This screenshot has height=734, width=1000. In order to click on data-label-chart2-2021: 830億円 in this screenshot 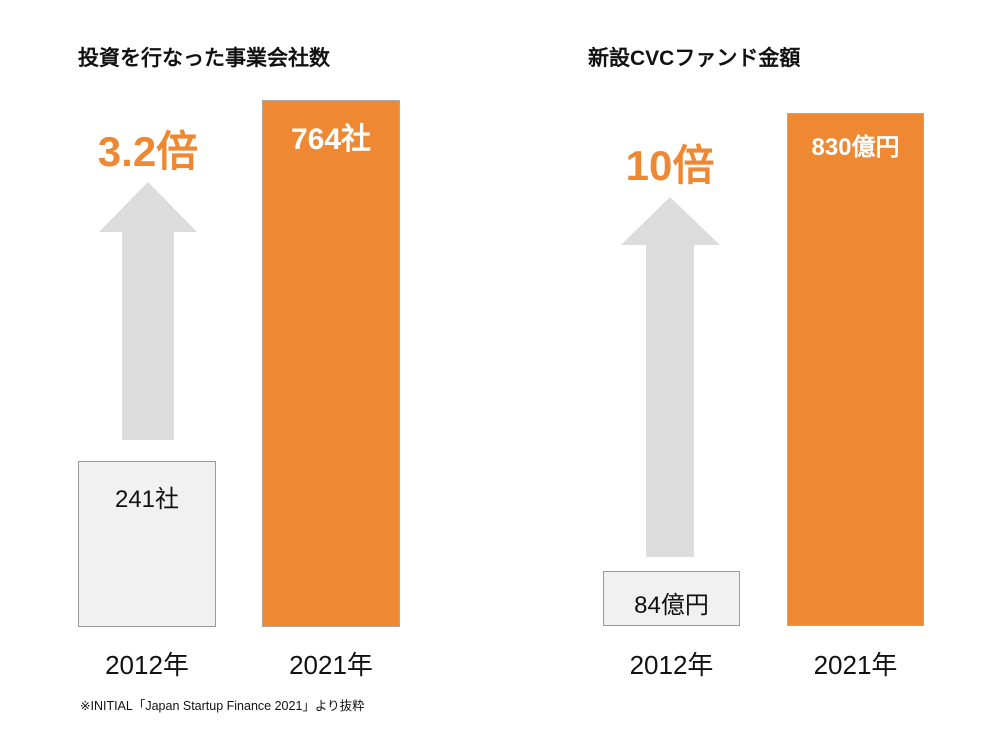, I will do `click(855, 147)`.